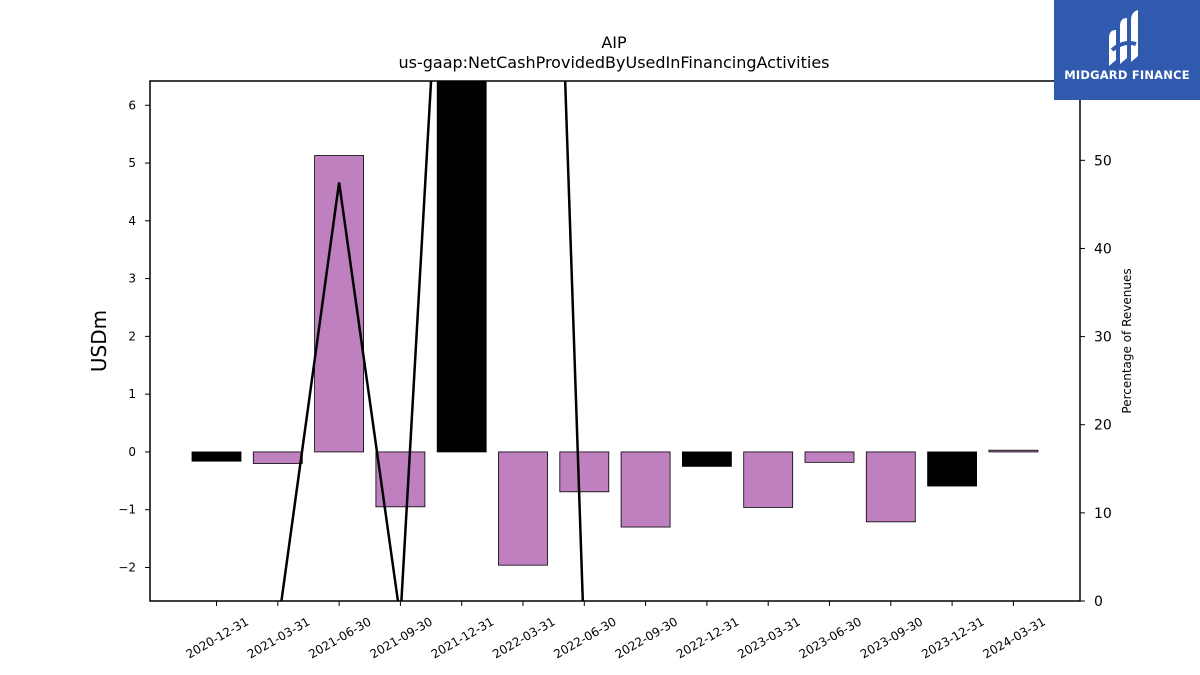 The height and width of the screenshot is (675, 1200). I want to click on x-tick-label: 2022-12-31, so click(707, 637).